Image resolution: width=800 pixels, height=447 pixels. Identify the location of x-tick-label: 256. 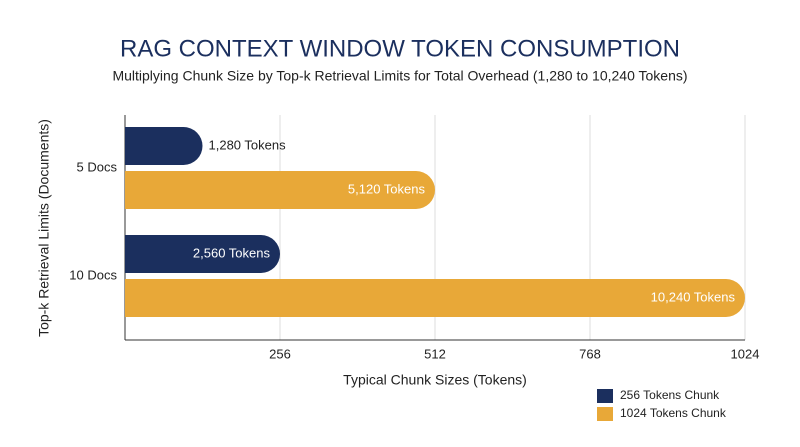
(280, 353).